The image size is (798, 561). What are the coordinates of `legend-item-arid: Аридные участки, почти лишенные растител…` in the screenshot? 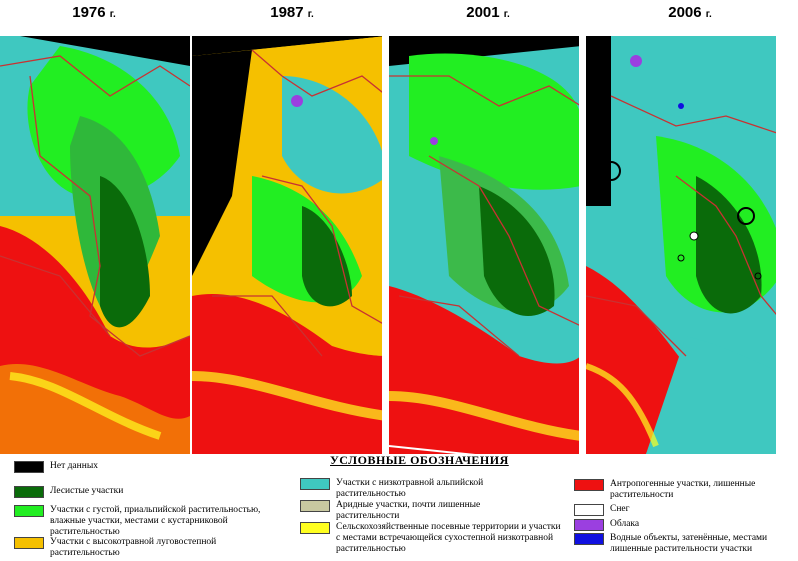 It's located at (403, 511).